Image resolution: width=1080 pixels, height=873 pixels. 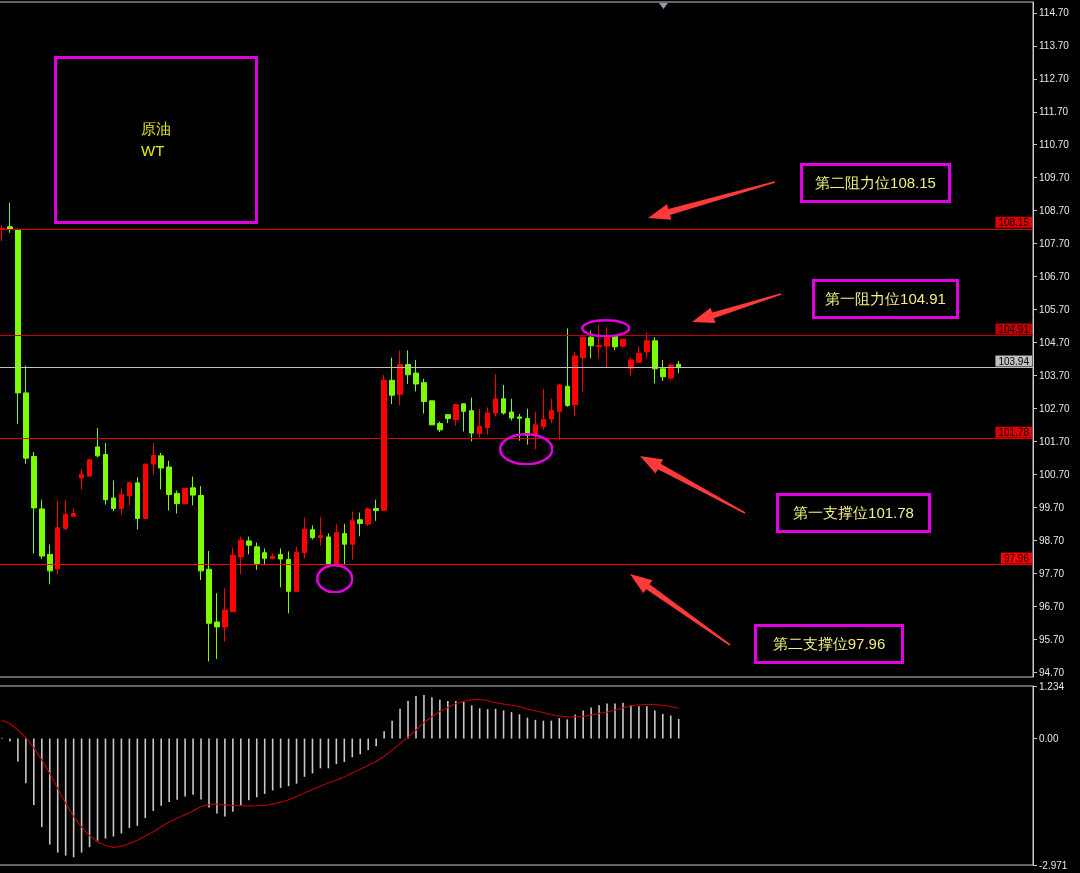 What do you see at coordinates (1052, 686) in the screenshot?
I see `y-tick-label: 1.234` at bounding box center [1052, 686].